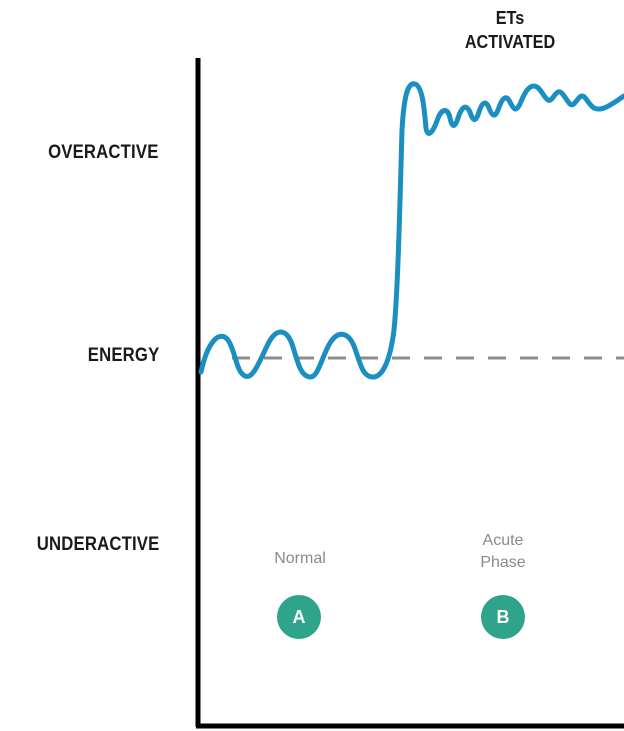 The width and height of the screenshot is (624, 731). I want to click on level-label-underactive: UNDERACTIVE, so click(97, 544).